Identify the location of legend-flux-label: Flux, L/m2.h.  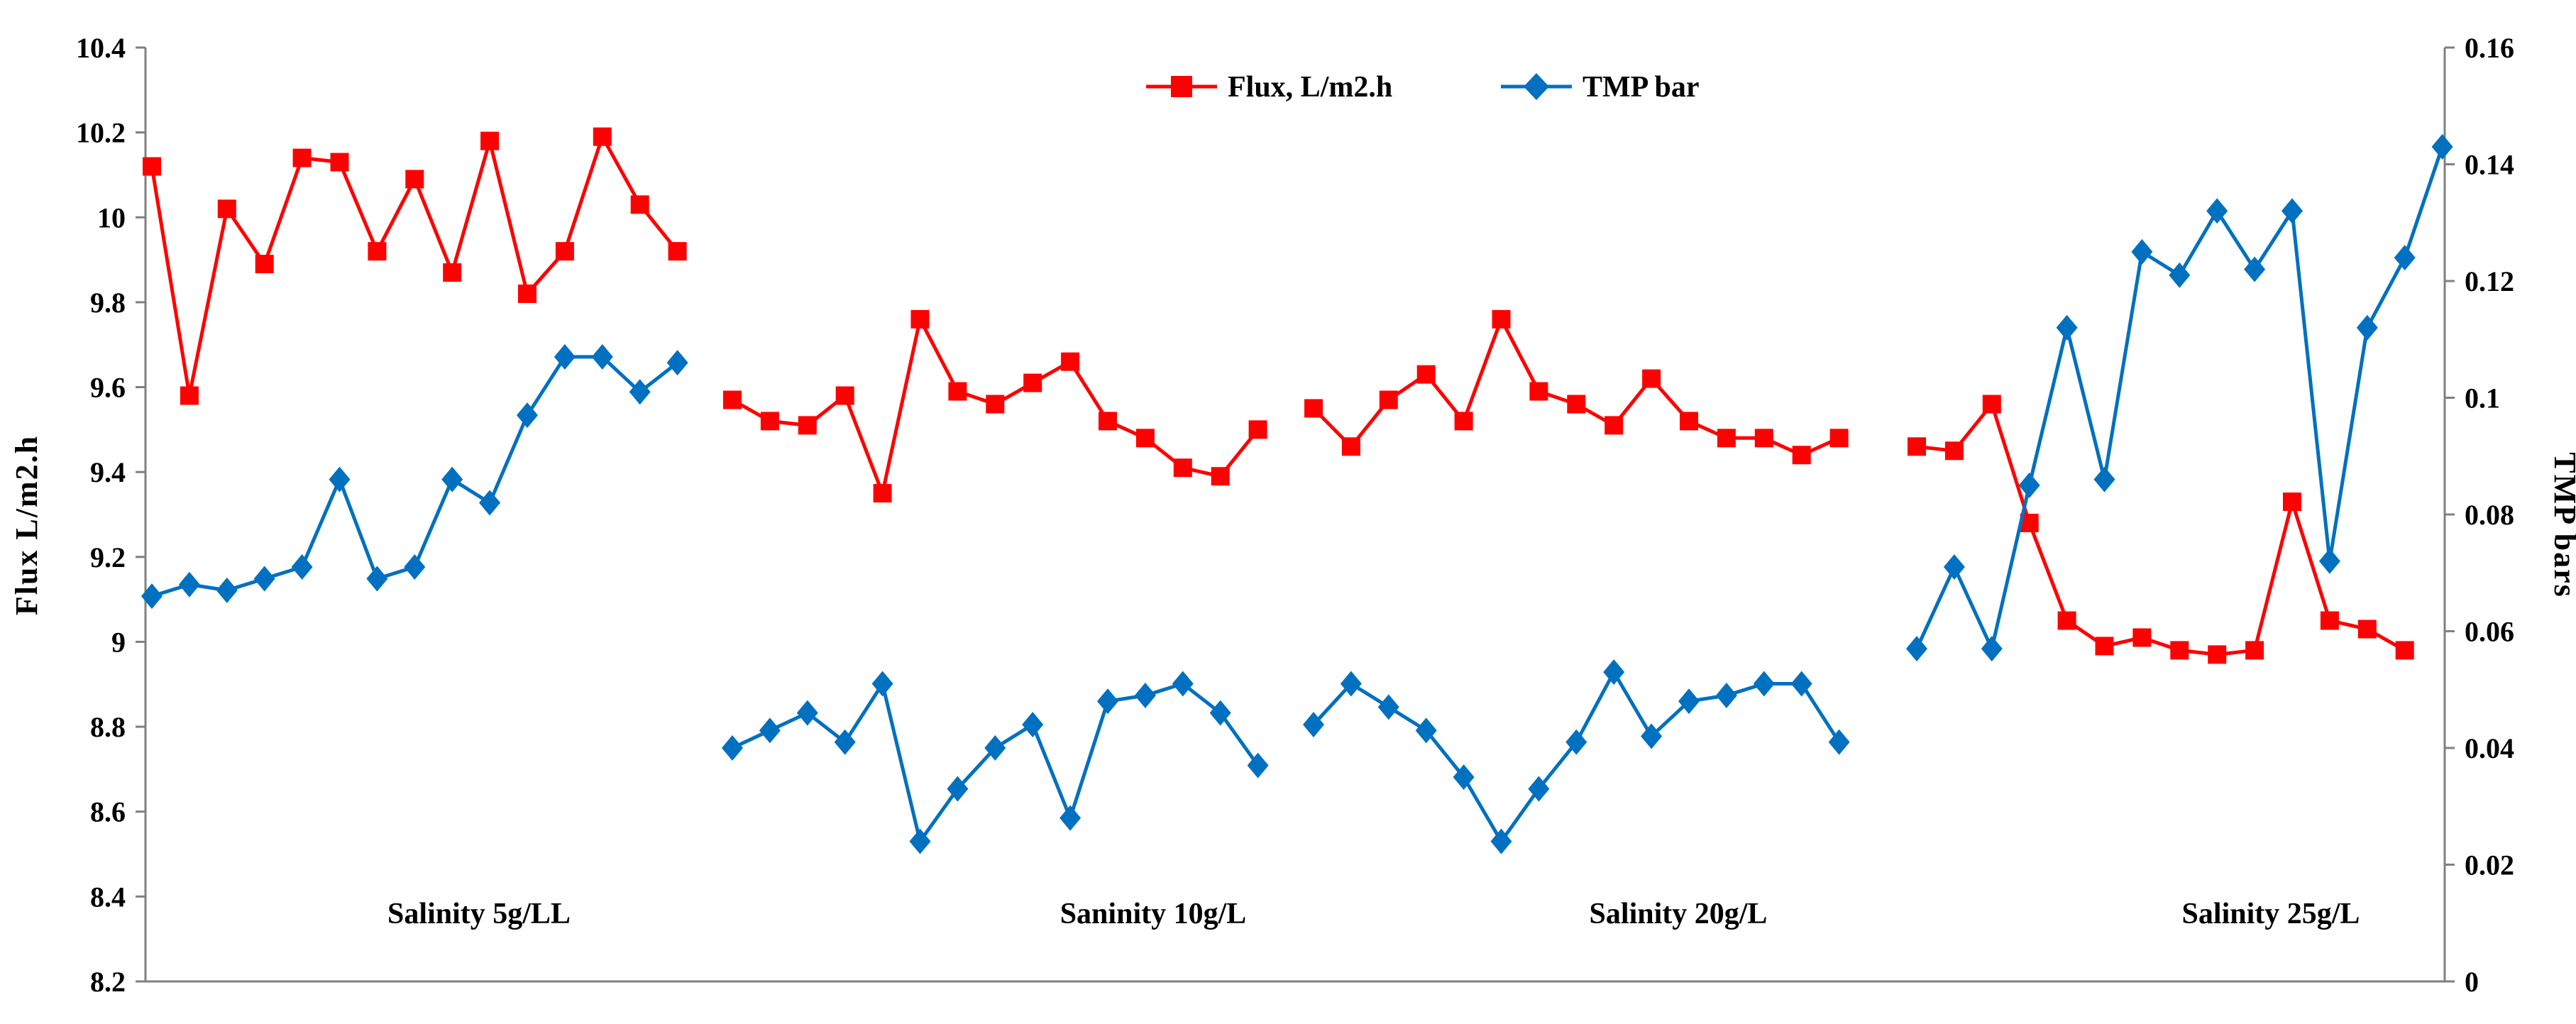
(1310, 87).